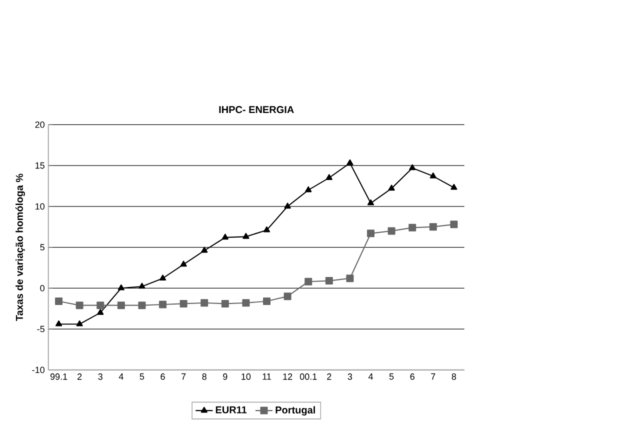 The width and height of the screenshot is (626, 424). What do you see at coordinates (246, 376) in the screenshot?
I see `x-tick-label: 10` at bounding box center [246, 376].